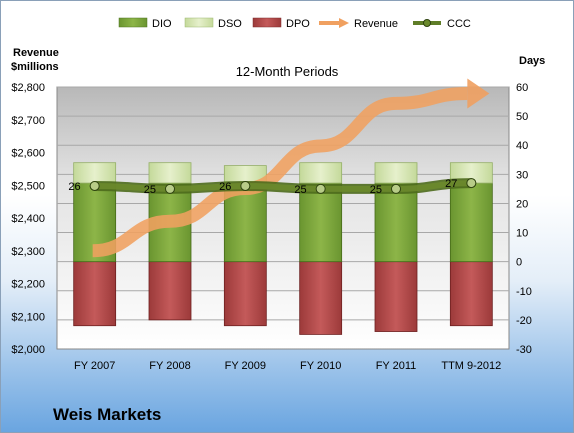  I want to click on right-axis-tick-4: 10, so click(522, 234).